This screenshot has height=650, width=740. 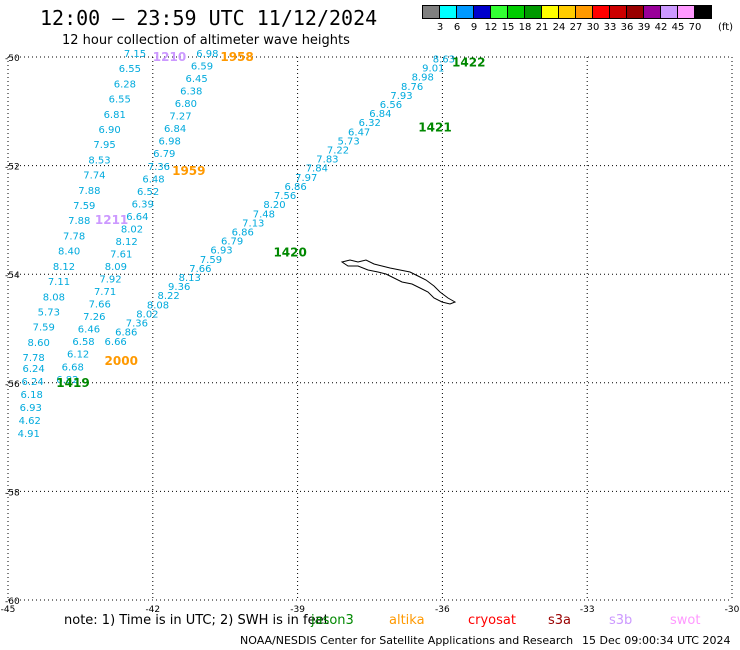 I want to click on swh-value-label: 6.80, so click(x=186, y=104).